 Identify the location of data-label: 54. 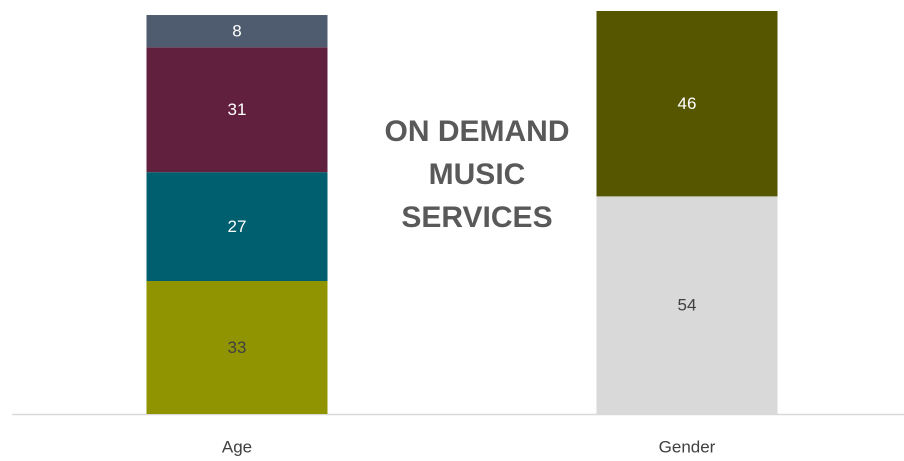
(687, 305).